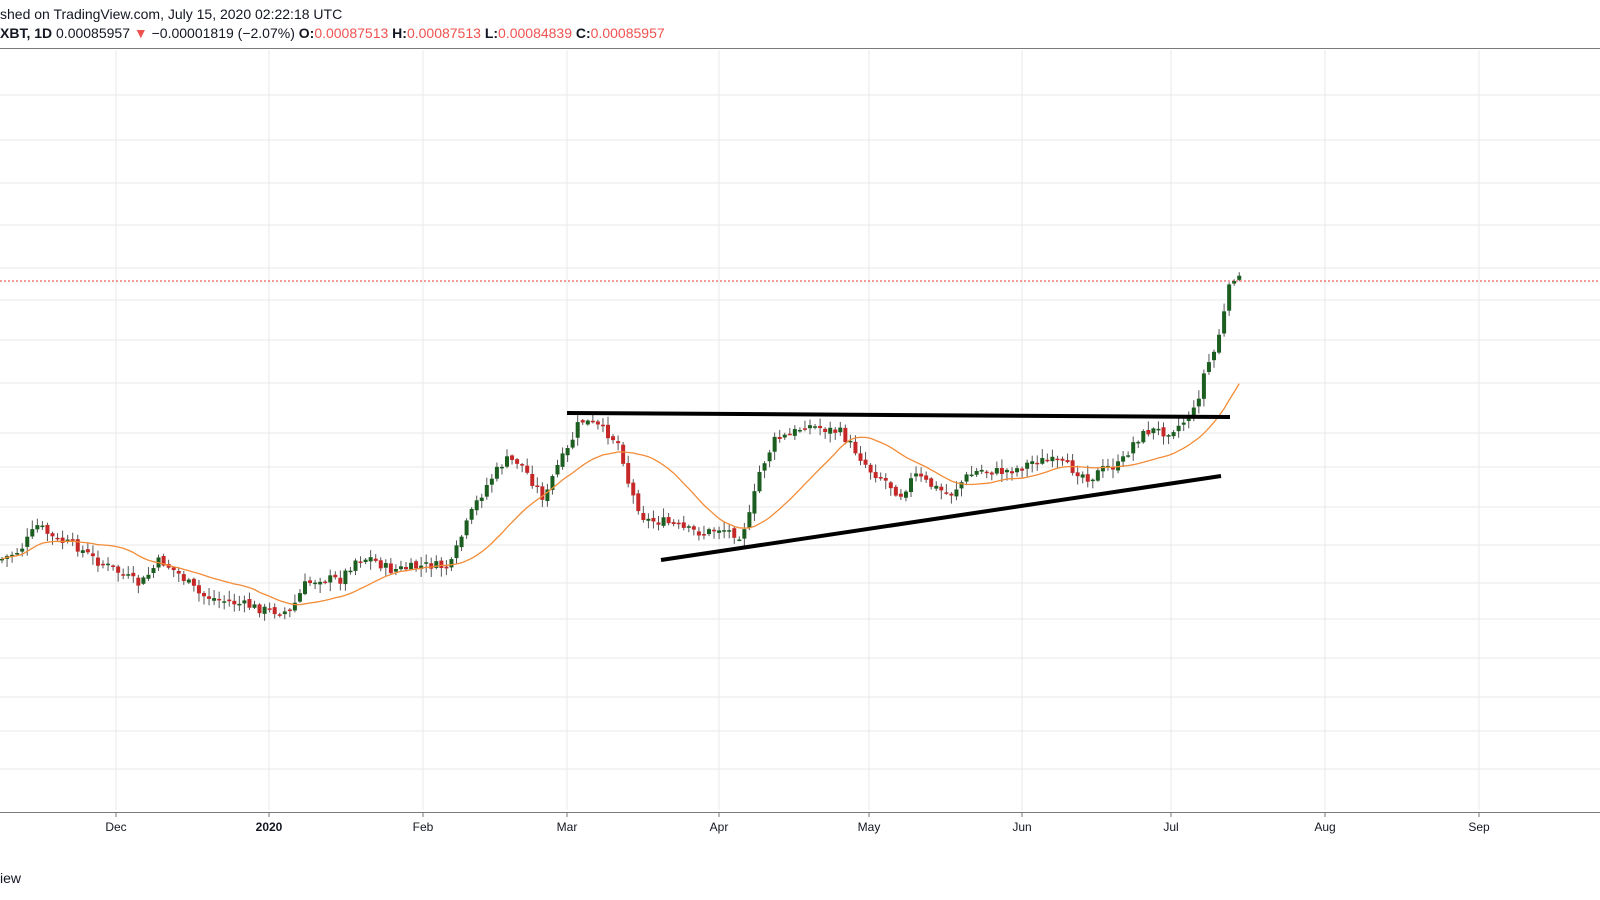 This screenshot has width=1600, height=900. I want to click on close-value: 0.00085957, so click(627, 33).